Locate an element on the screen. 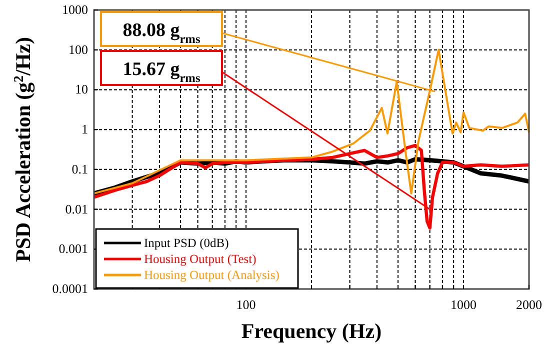 The image size is (550, 347). y-tick-label: 1000 is located at coordinates (75, 9).